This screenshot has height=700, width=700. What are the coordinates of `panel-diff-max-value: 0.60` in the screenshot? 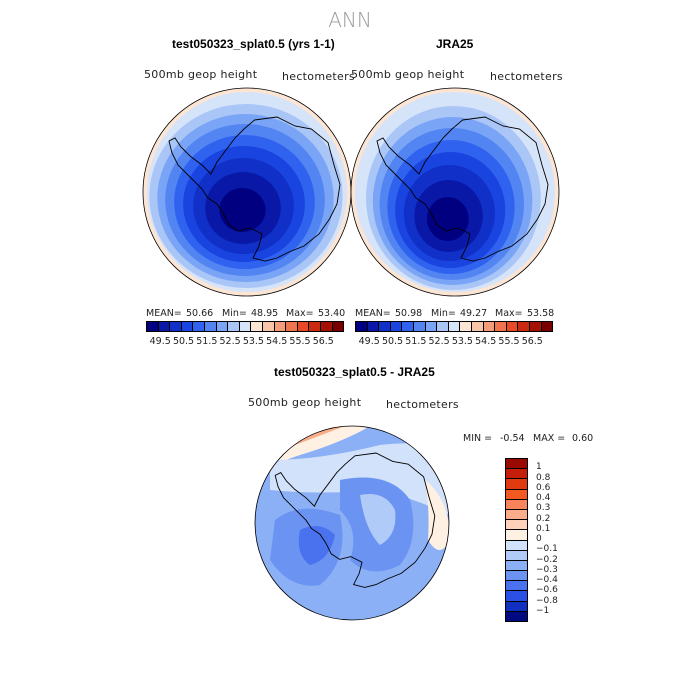 It's located at (583, 438).